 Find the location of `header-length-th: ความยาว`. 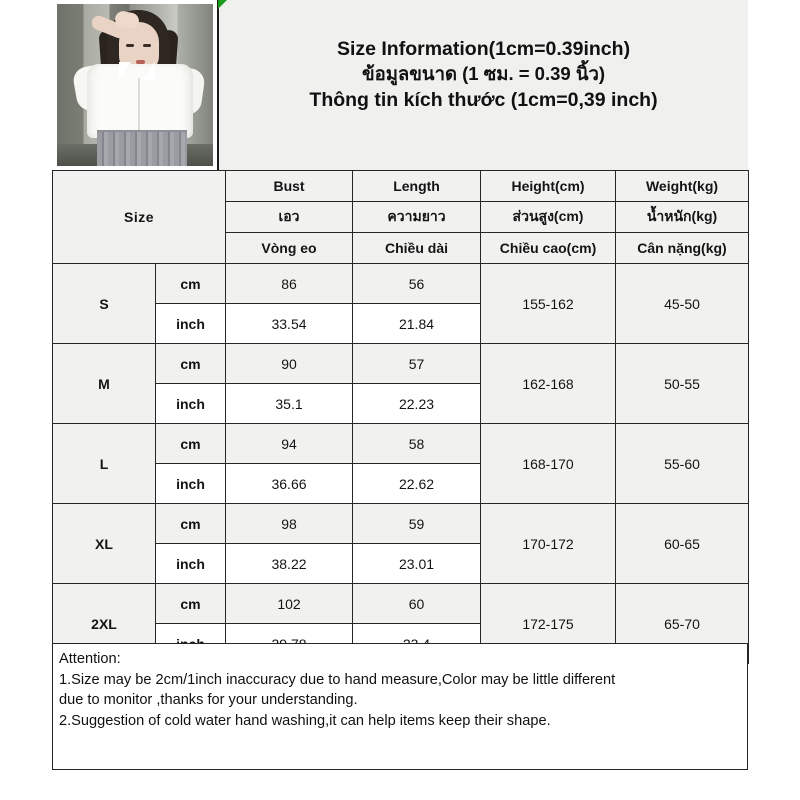

header-length-th: ความยาว is located at coordinates (417, 217).